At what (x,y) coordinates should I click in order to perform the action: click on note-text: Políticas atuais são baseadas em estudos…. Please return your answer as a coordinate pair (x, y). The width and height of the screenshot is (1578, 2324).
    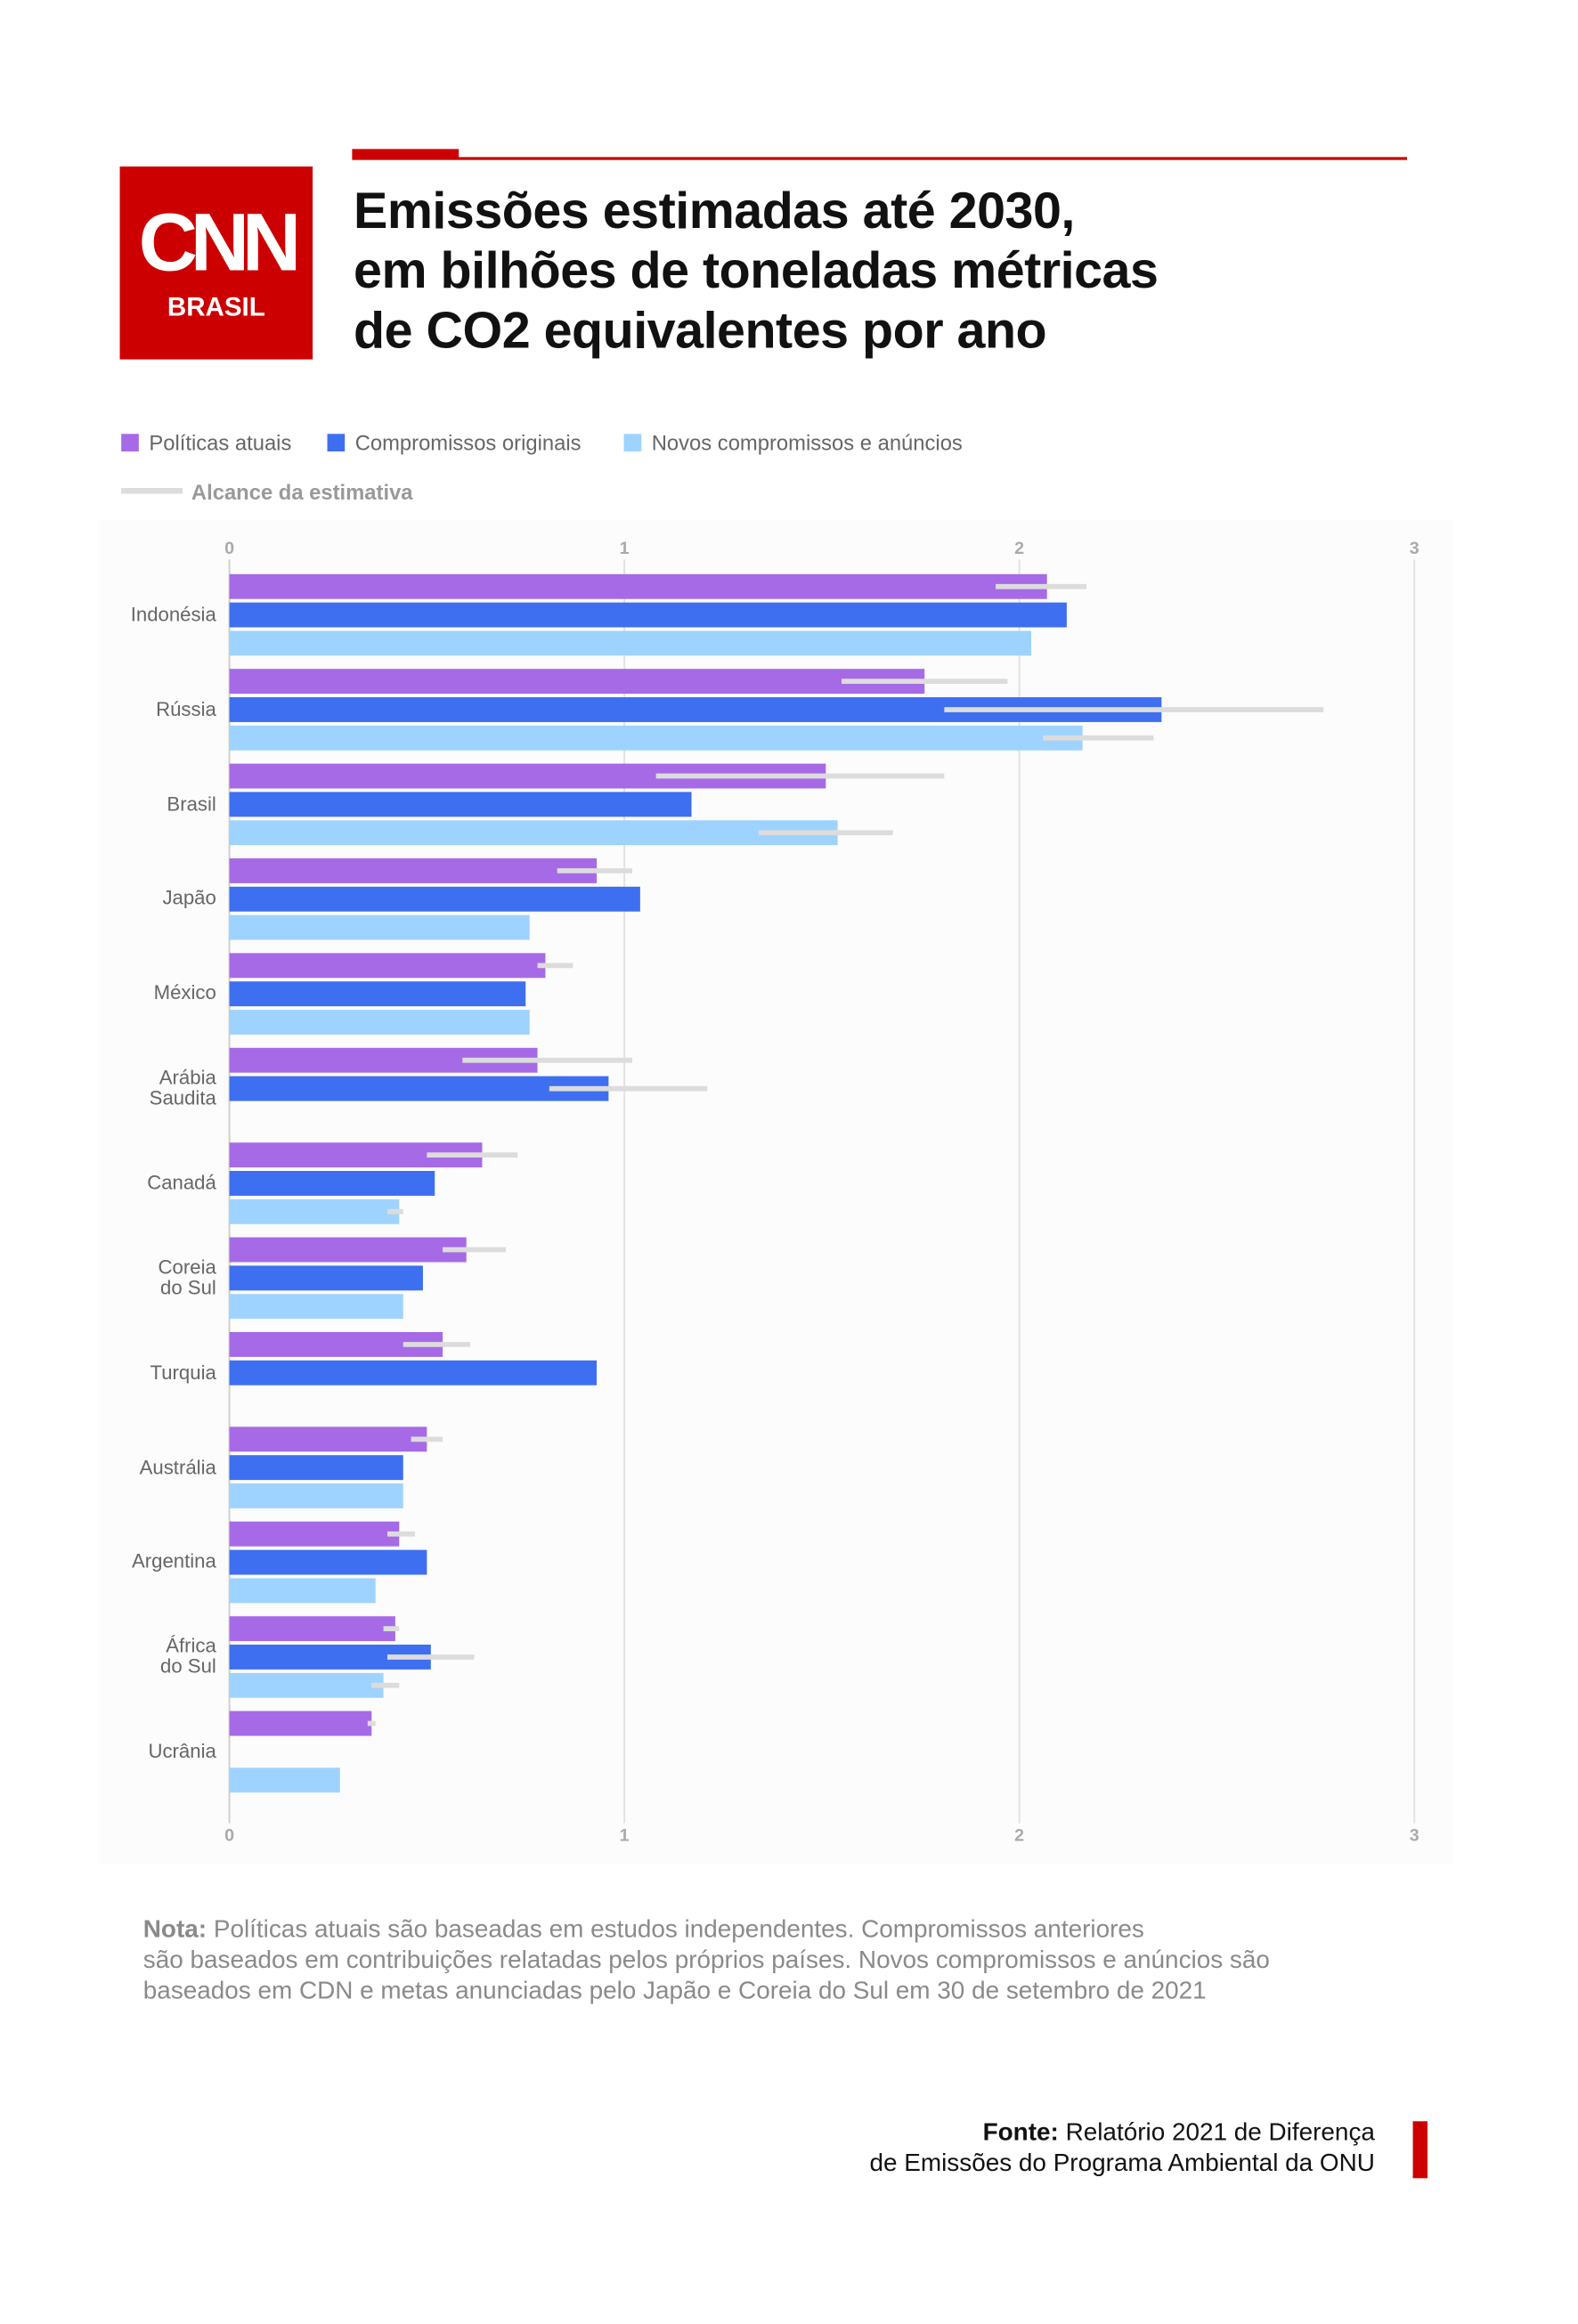
    Looking at the image, I should click on (706, 1960).